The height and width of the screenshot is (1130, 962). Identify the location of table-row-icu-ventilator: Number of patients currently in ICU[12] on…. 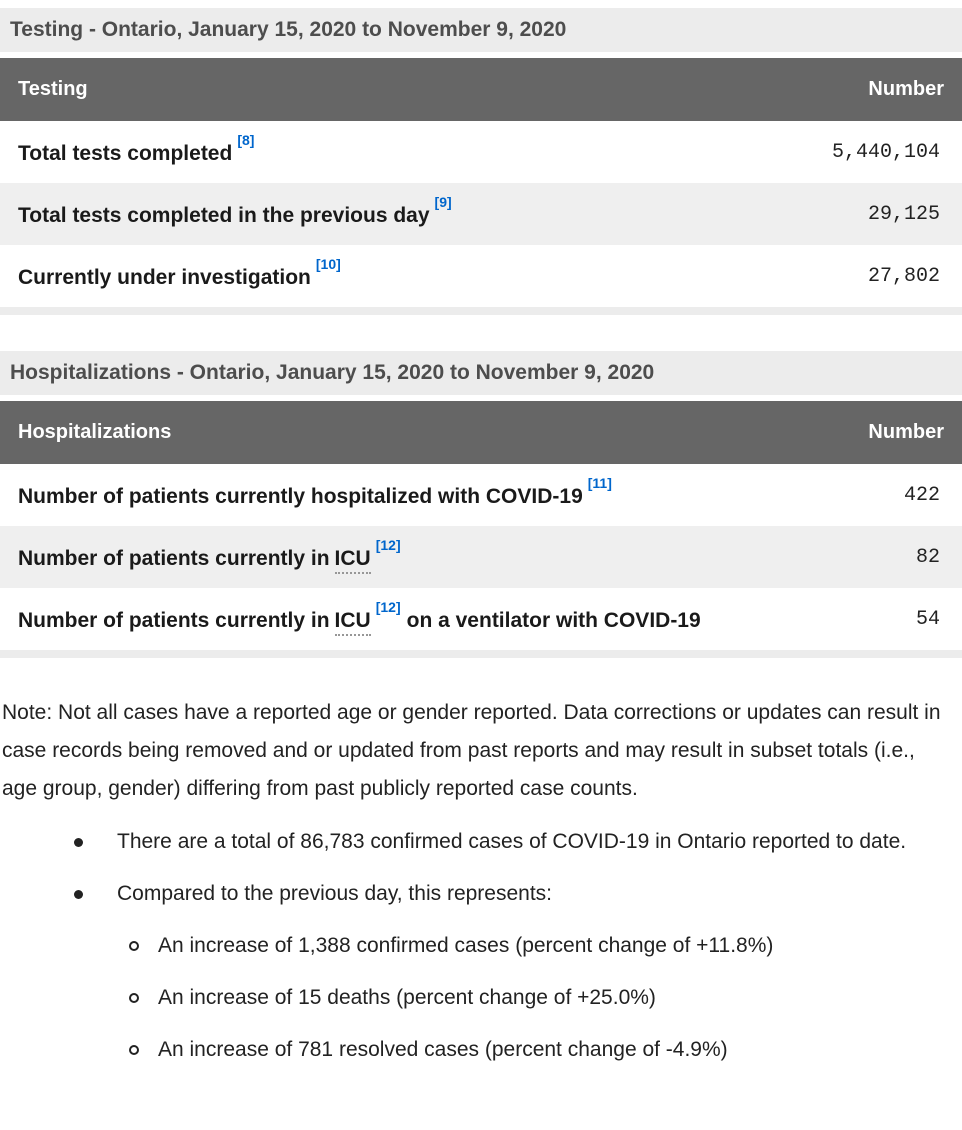
(481, 619).